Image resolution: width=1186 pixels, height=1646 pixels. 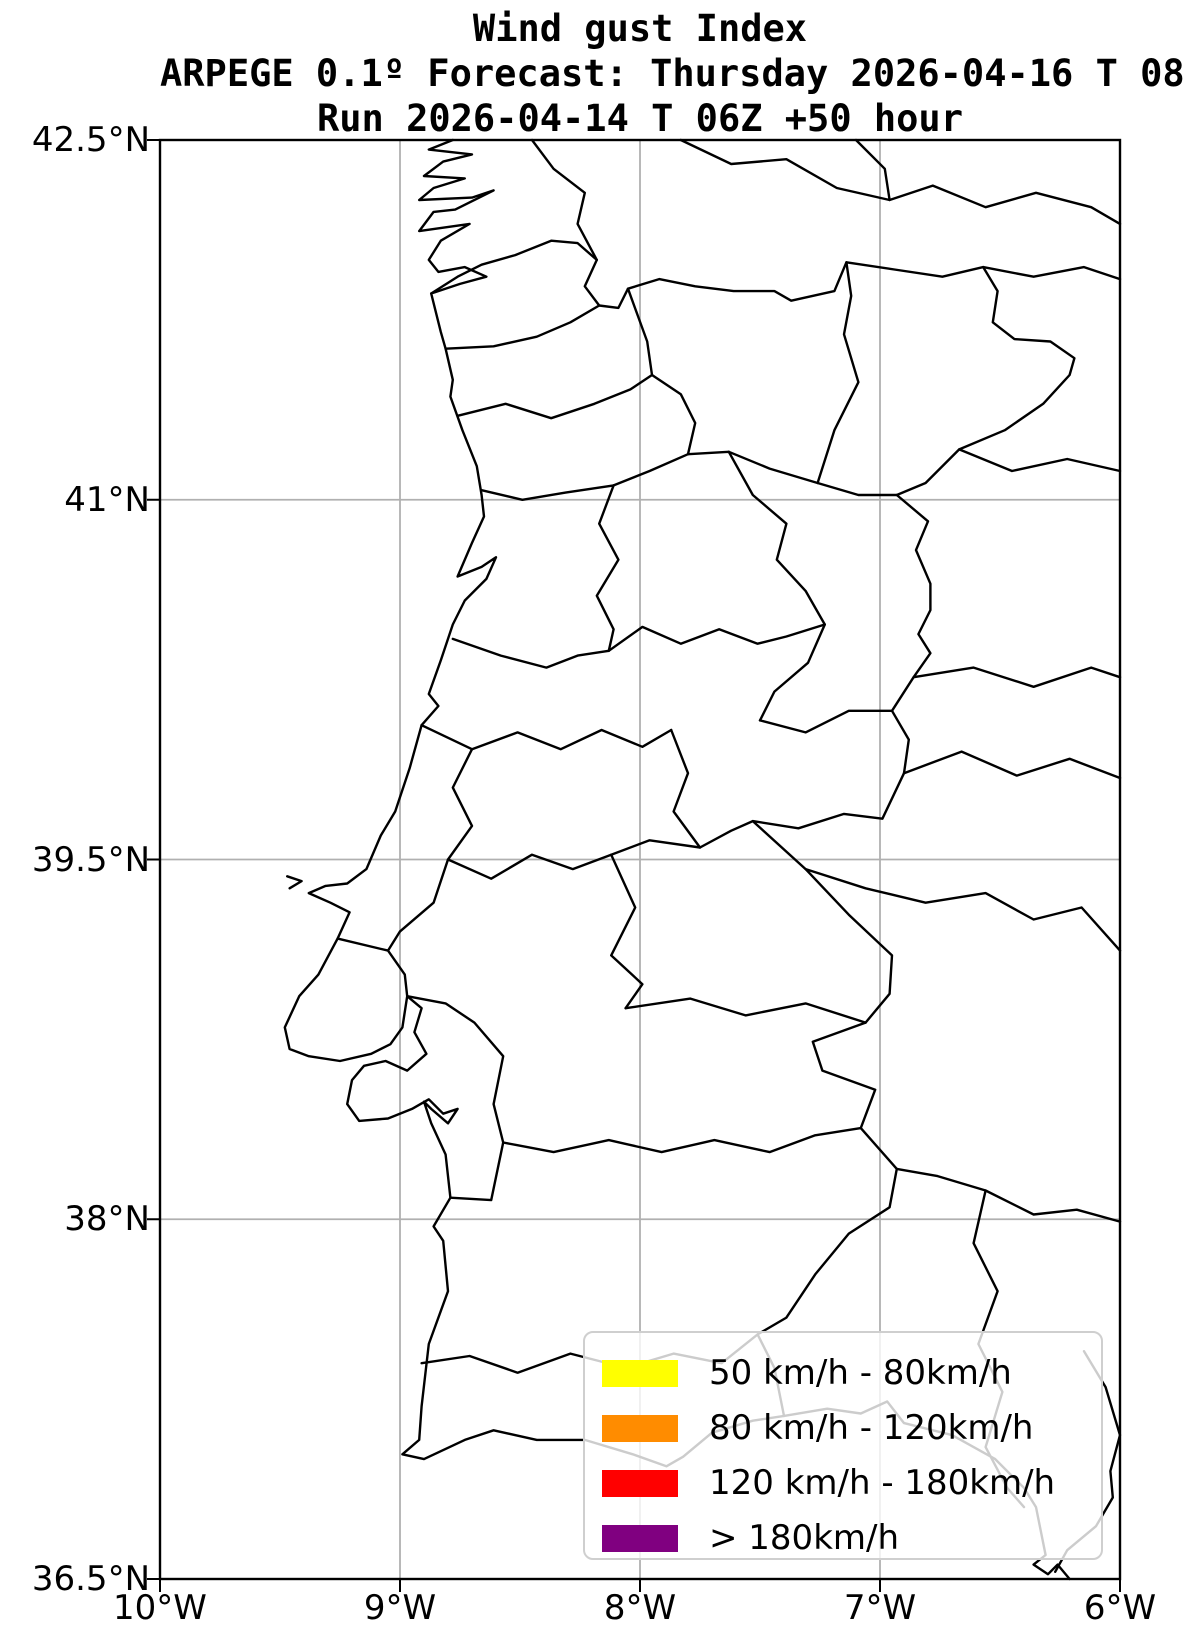 What do you see at coordinates (160, 1608) in the screenshot?
I see `x-tick-label: 10°W` at bounding box center [160, 1608].